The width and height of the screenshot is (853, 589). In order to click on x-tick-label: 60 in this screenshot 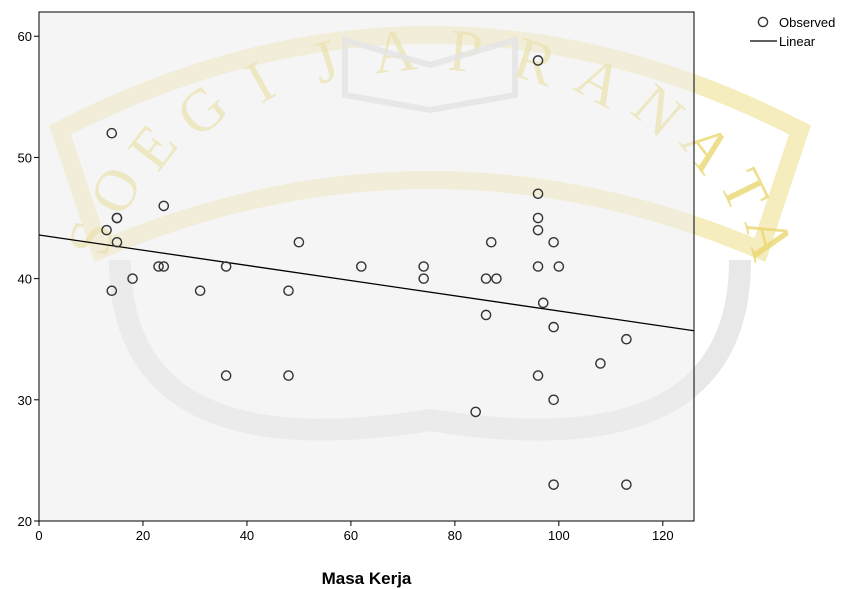, I will do `click(351, 535)`.